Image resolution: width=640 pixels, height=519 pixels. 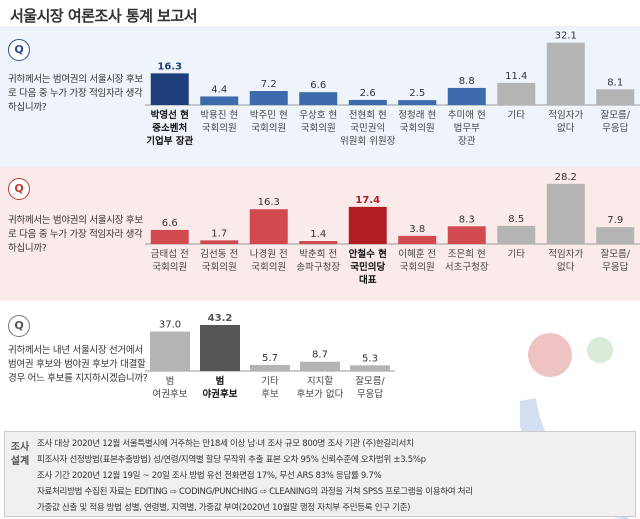 I want to click on category-label: 국민권익, so click(x=367, y=128).